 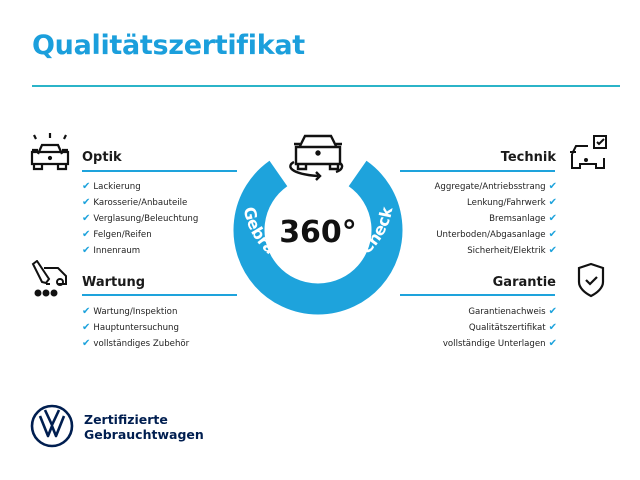 What do you see at coordinates (524, 282) in the screenshot?
I see `section-title-garantie: Garantie` at bounding box center [524, 282].